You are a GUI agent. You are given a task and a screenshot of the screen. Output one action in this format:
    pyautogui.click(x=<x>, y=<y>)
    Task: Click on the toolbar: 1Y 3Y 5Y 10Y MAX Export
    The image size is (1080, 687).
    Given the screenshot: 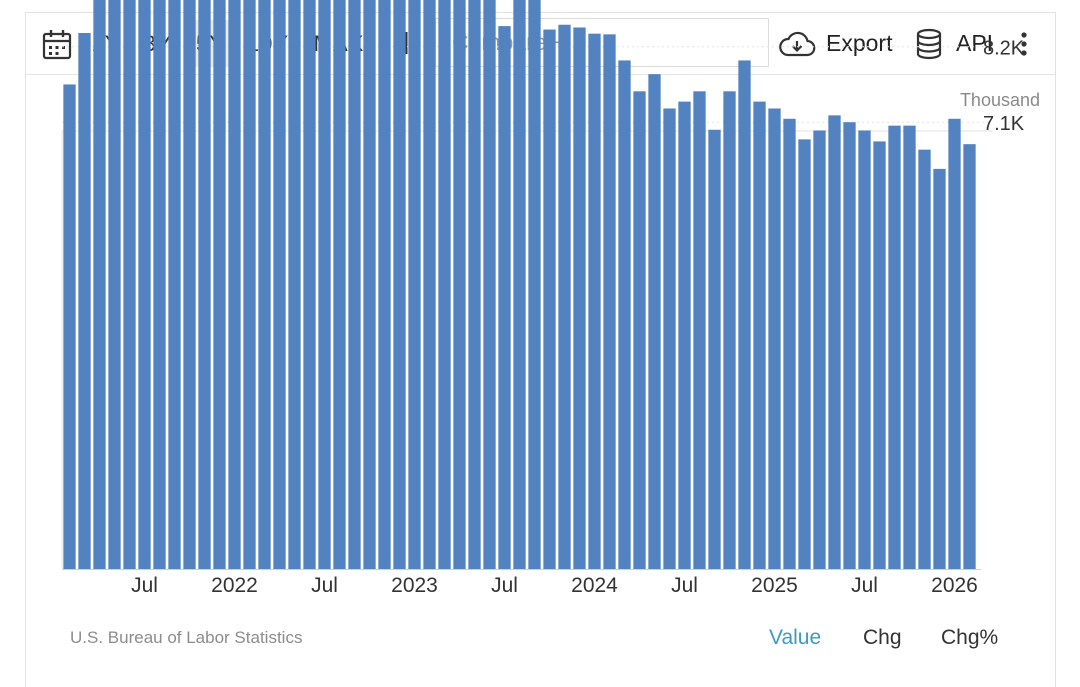 What is the action you would take?
    pyautogui.click(x=540, y=43)
    